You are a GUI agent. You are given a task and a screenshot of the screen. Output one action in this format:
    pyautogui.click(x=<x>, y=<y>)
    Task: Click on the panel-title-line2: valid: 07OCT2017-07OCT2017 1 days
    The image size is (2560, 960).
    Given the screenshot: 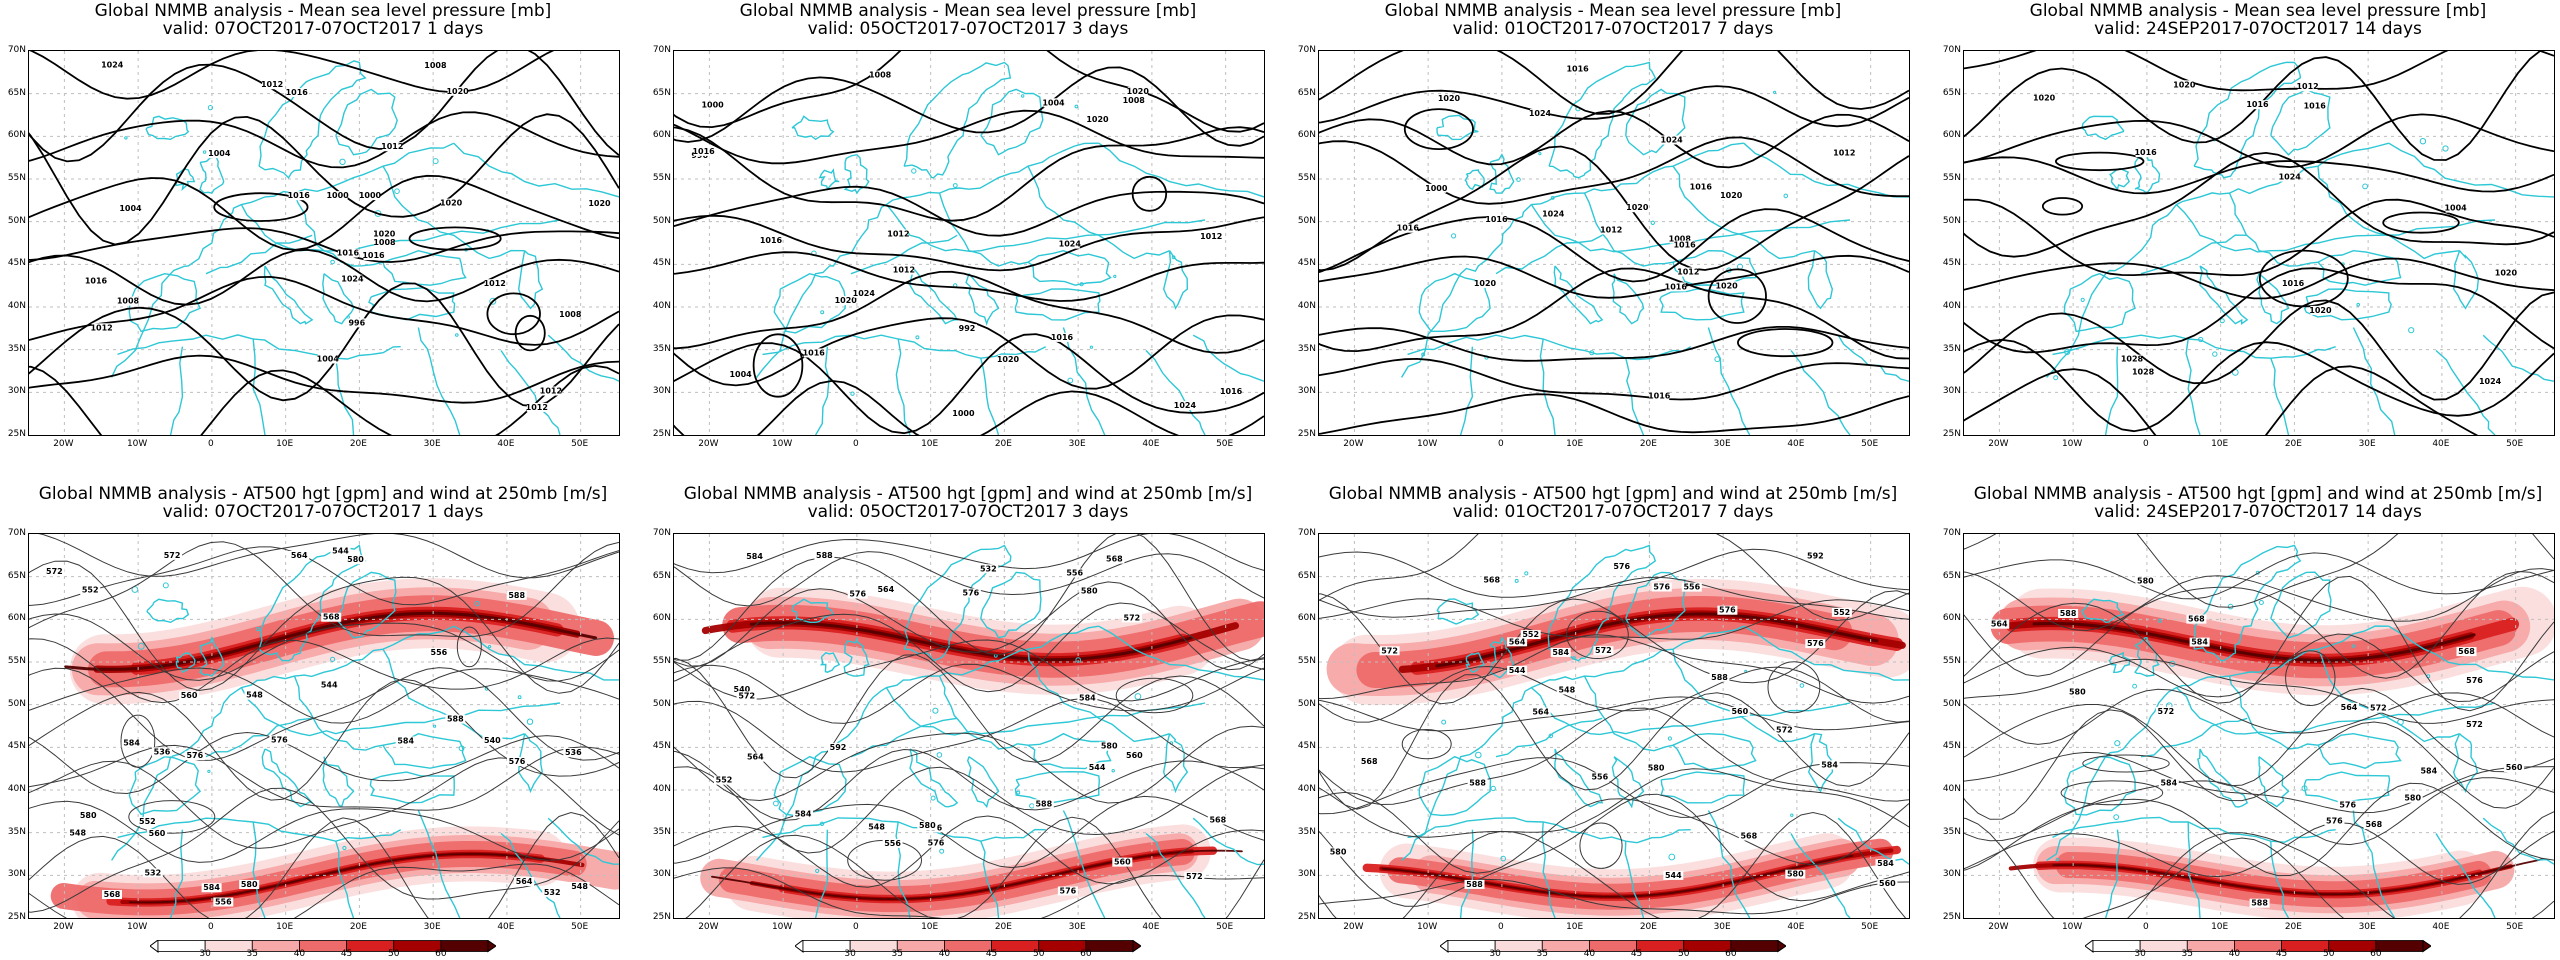 What is the action you would take?
    pyautogui.click(x=323, y=512)
    